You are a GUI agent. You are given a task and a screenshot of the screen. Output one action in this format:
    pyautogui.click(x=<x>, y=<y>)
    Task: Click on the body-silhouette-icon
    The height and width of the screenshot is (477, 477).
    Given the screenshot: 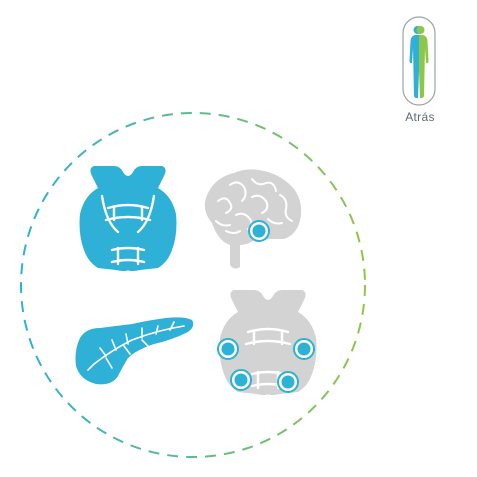 What is the action you would take?
    pyautogui.click(x=419, y=61)
    